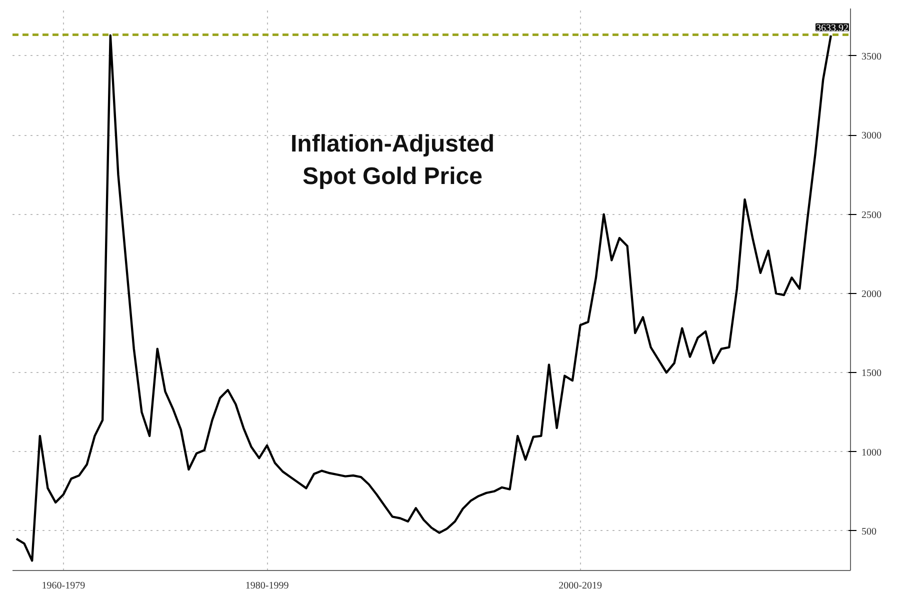 The height and width of the screenshot is (603, 904). What do you see at coordinates (64, 586) in the screenshot?
I see `x-tick-label: 1960-1979` at bounding box center [64, 586].